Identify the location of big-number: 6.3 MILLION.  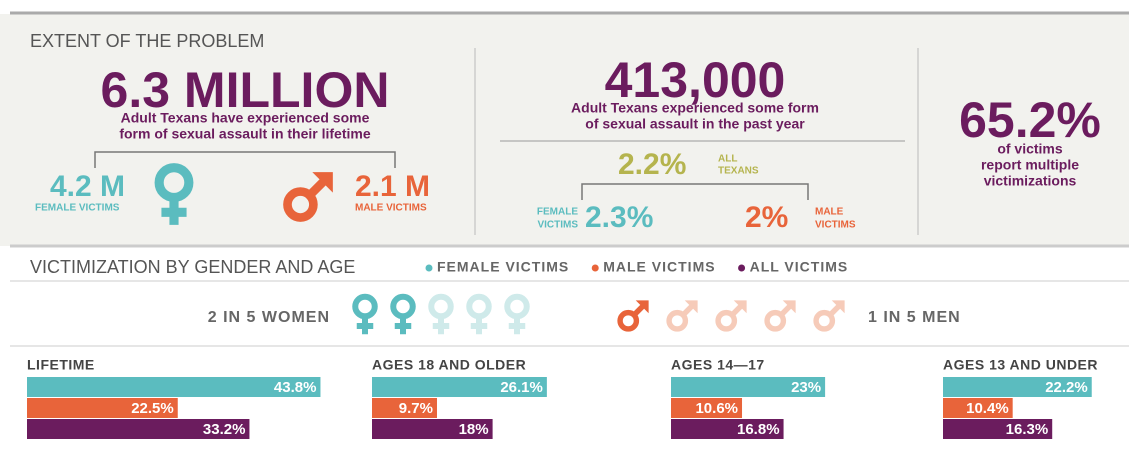
(245, 90).